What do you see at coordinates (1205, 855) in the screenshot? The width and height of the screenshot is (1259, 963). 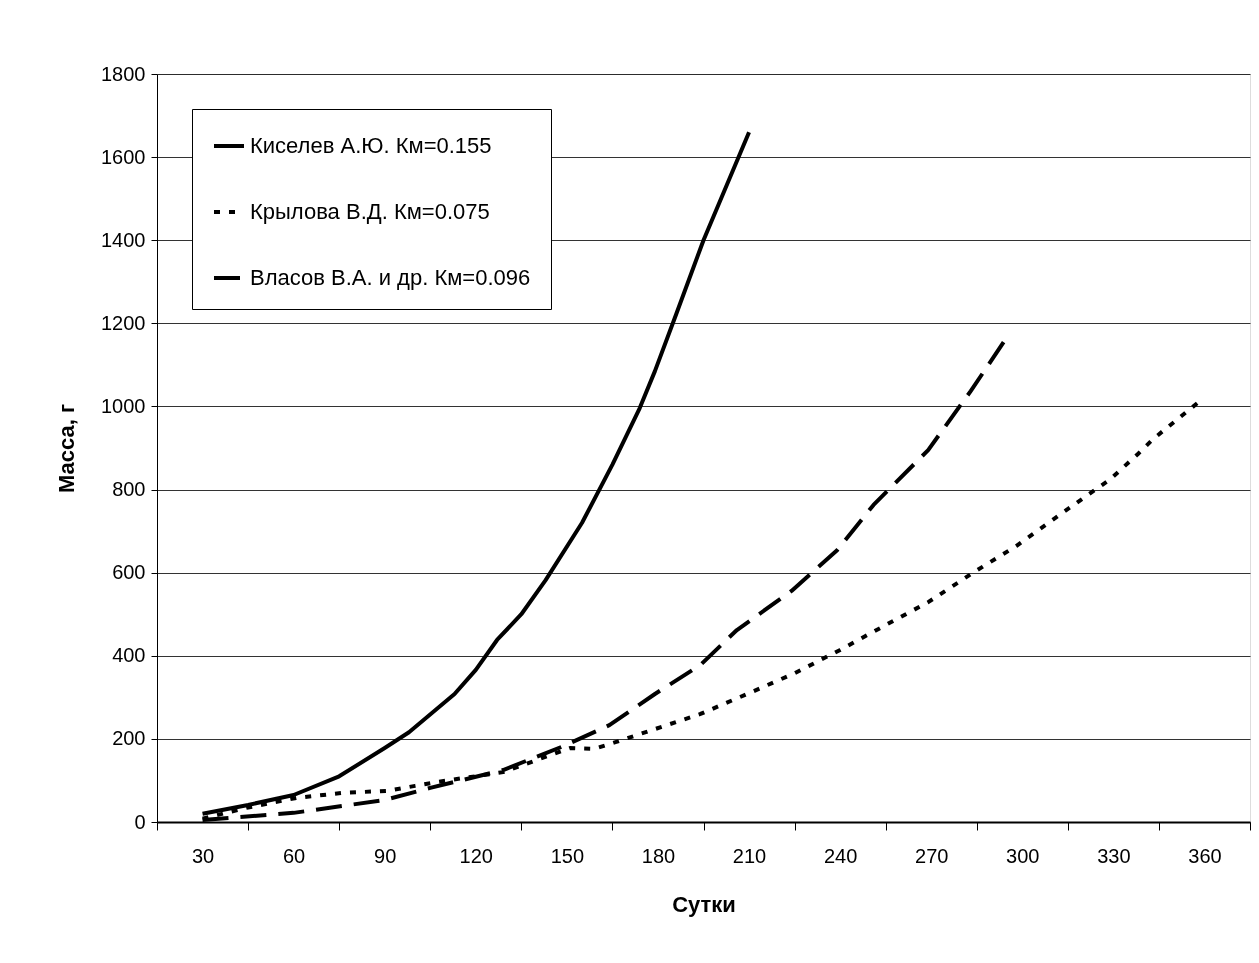 I see `x-tick-label: 360` at bounding box center [1205, 855].